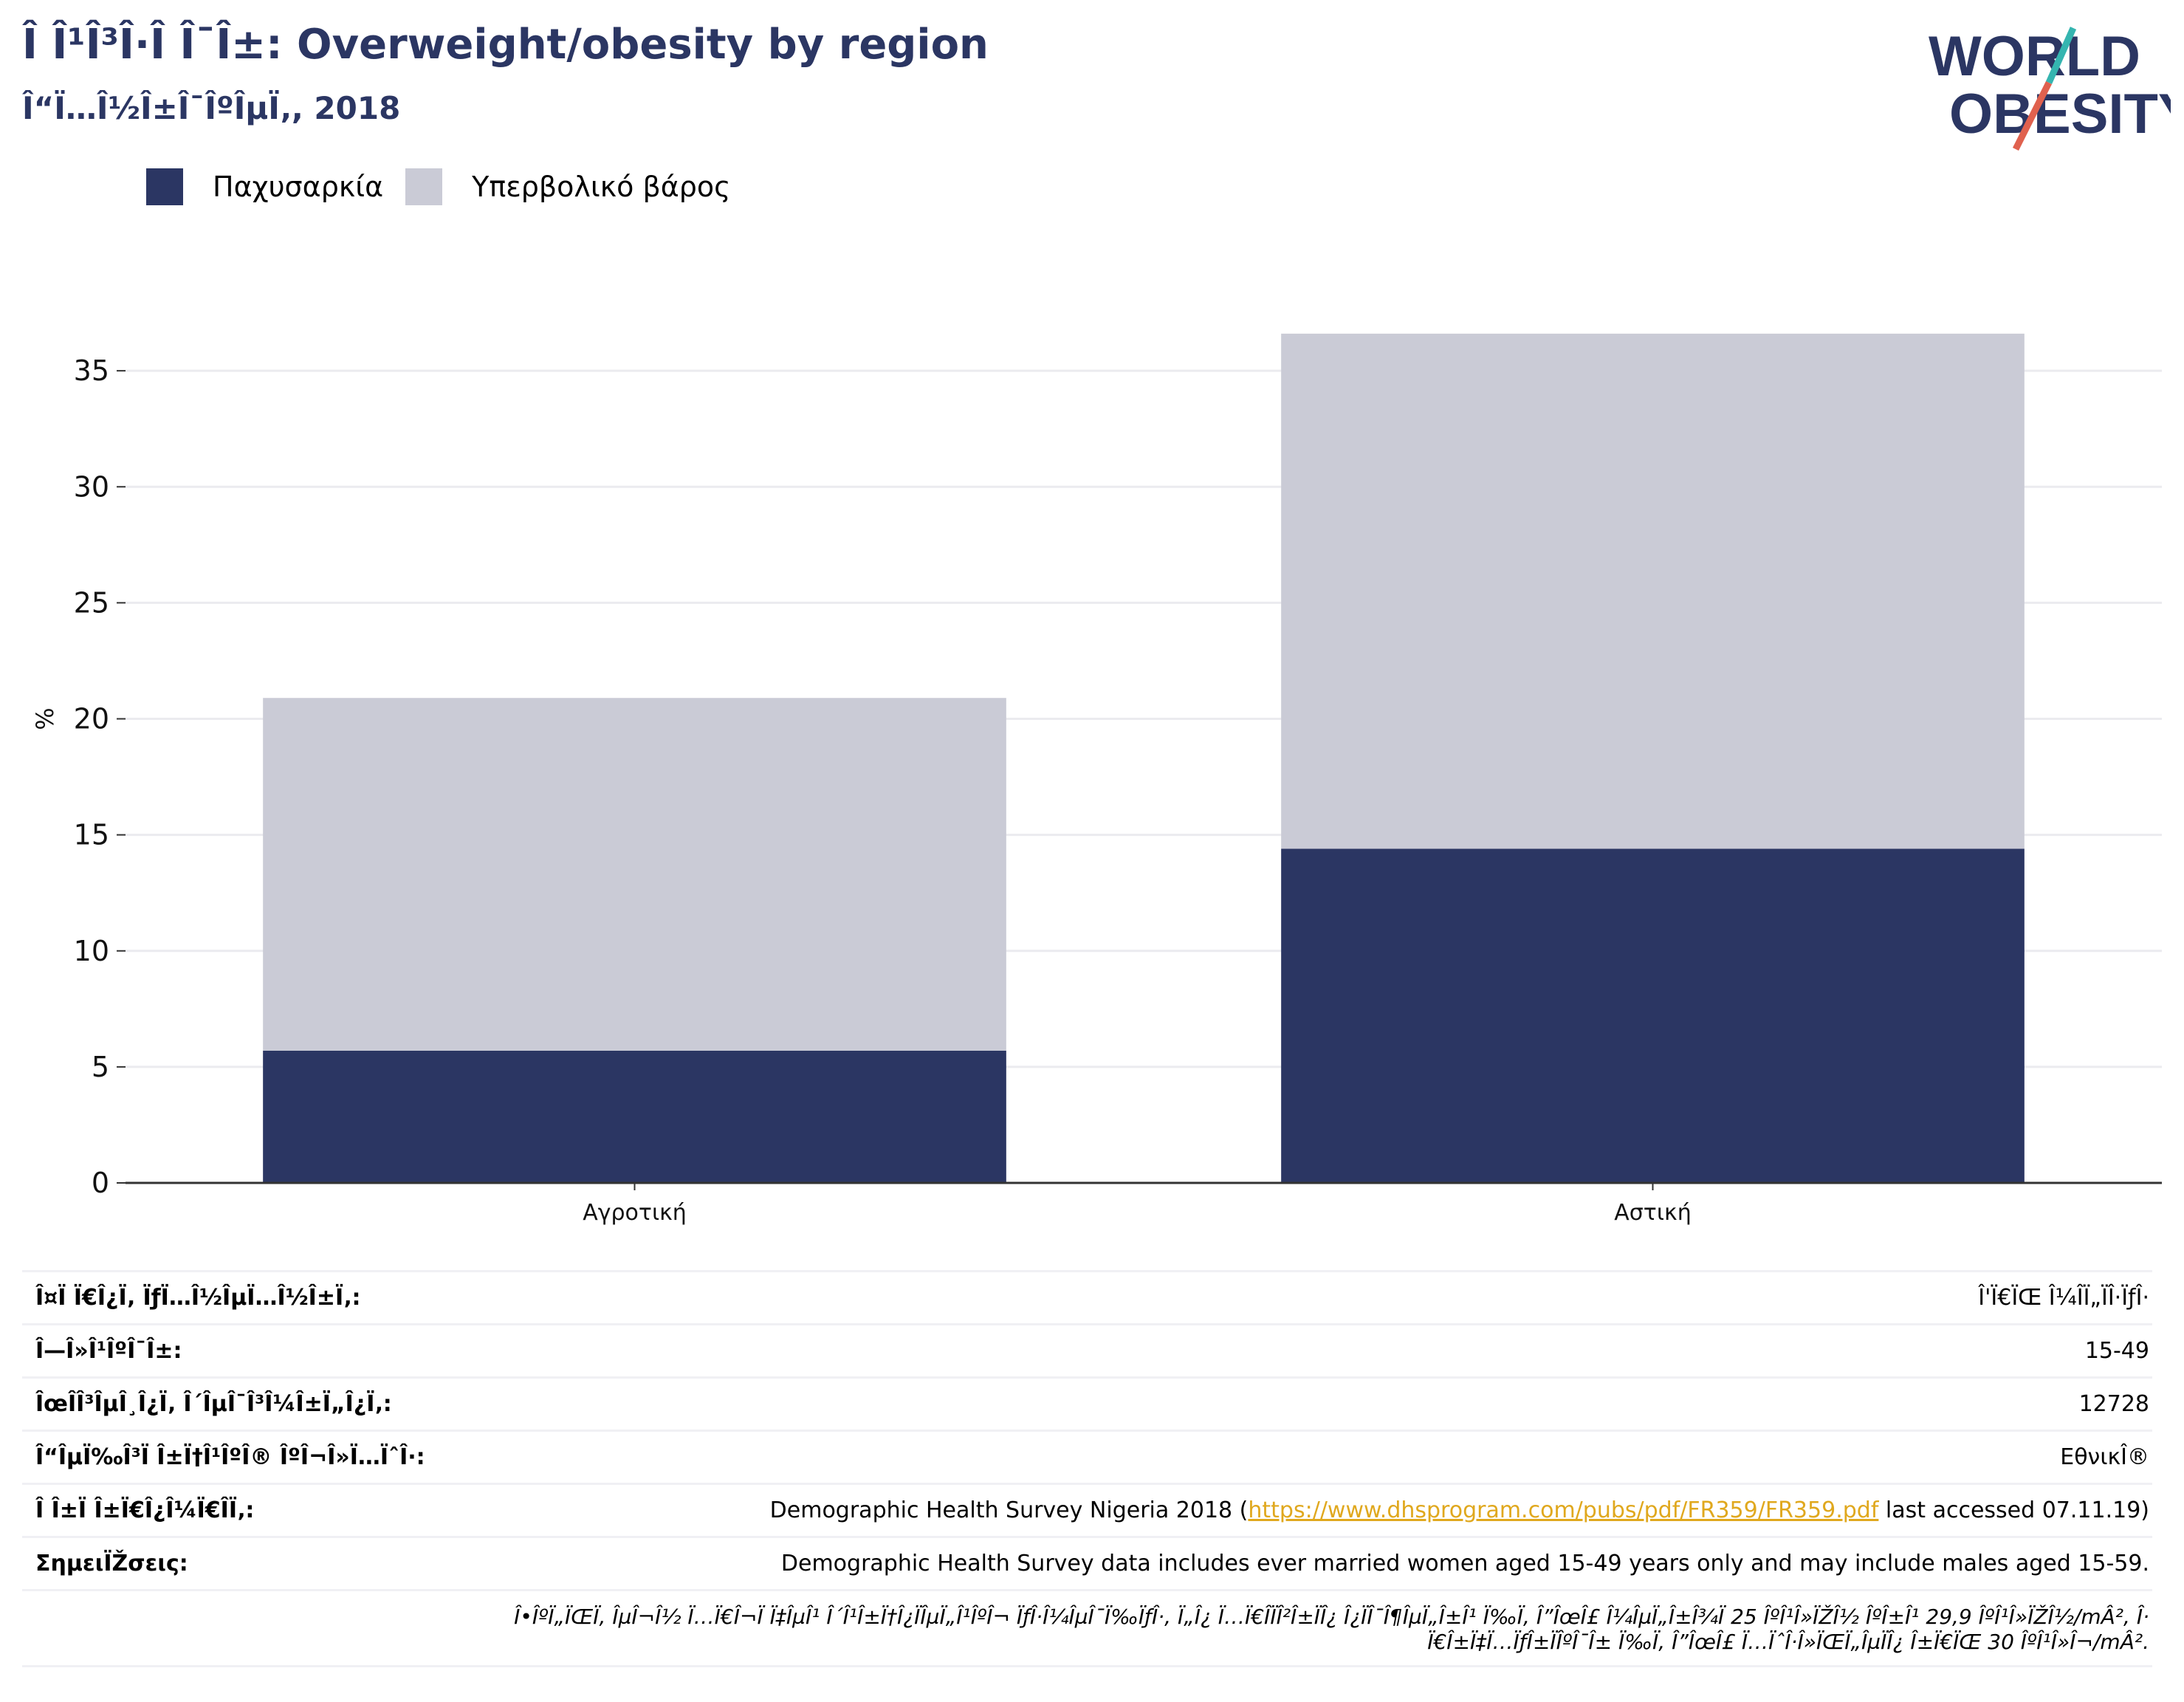 This screenshot has height=1702, width=2184. Describe the element at coordinates (602, 187) in the screenshot. I see `legend-label-overweight: Υπερβολικό βάρος` at that location.